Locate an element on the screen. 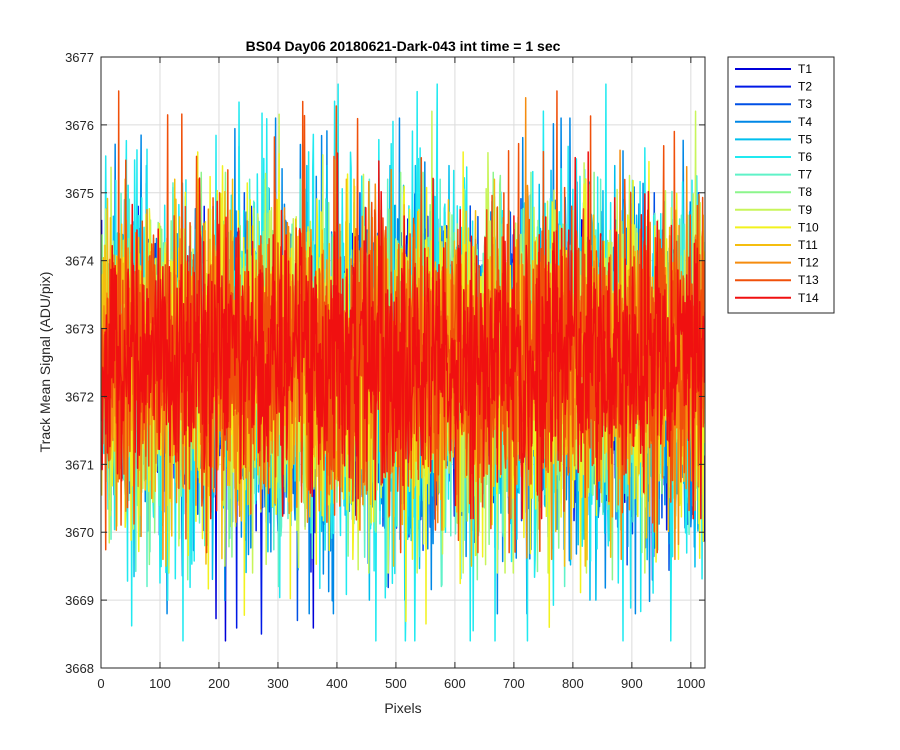  legend-label-t1: T1 is located at coordinates (805, 69).